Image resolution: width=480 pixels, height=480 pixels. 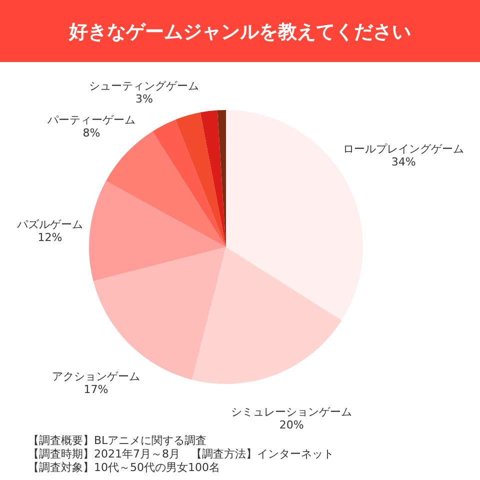 What do you see at coordinates (49, 224) in the screenshot?
I see `slice-label: パズルゲーム` at bounding box center [49, 224].